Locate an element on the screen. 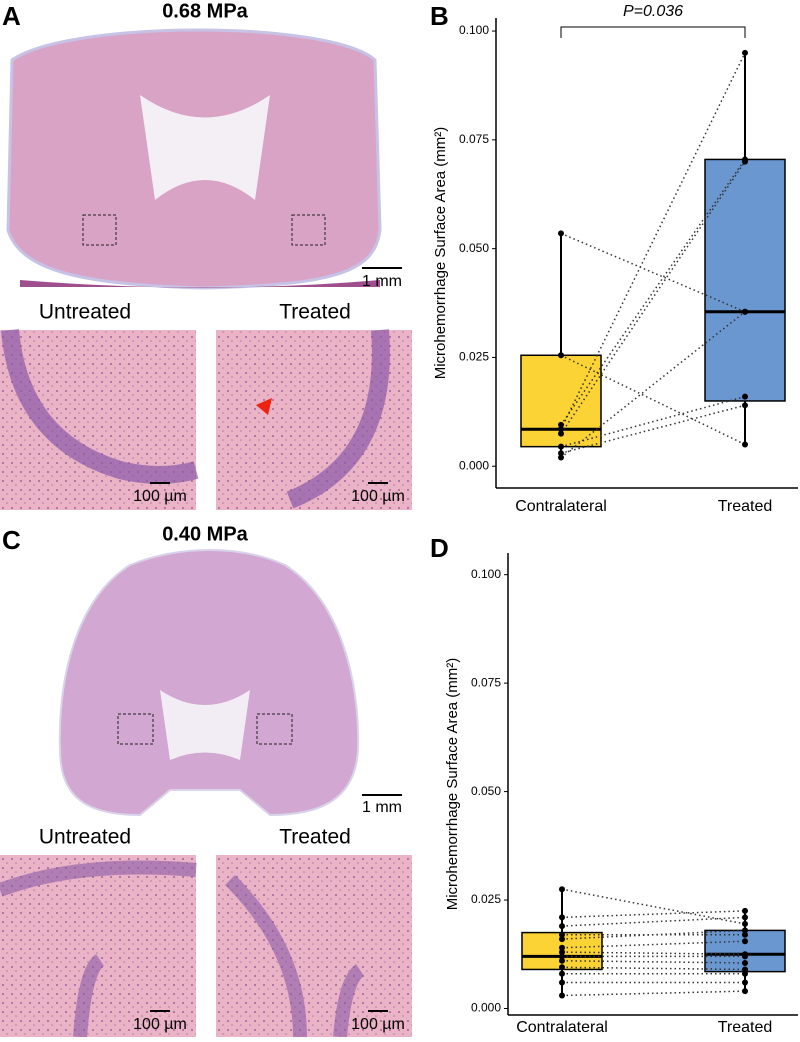 The width and height of the screenshot is (800, 1042). panel-label: B is located at coordinates (439, 16).